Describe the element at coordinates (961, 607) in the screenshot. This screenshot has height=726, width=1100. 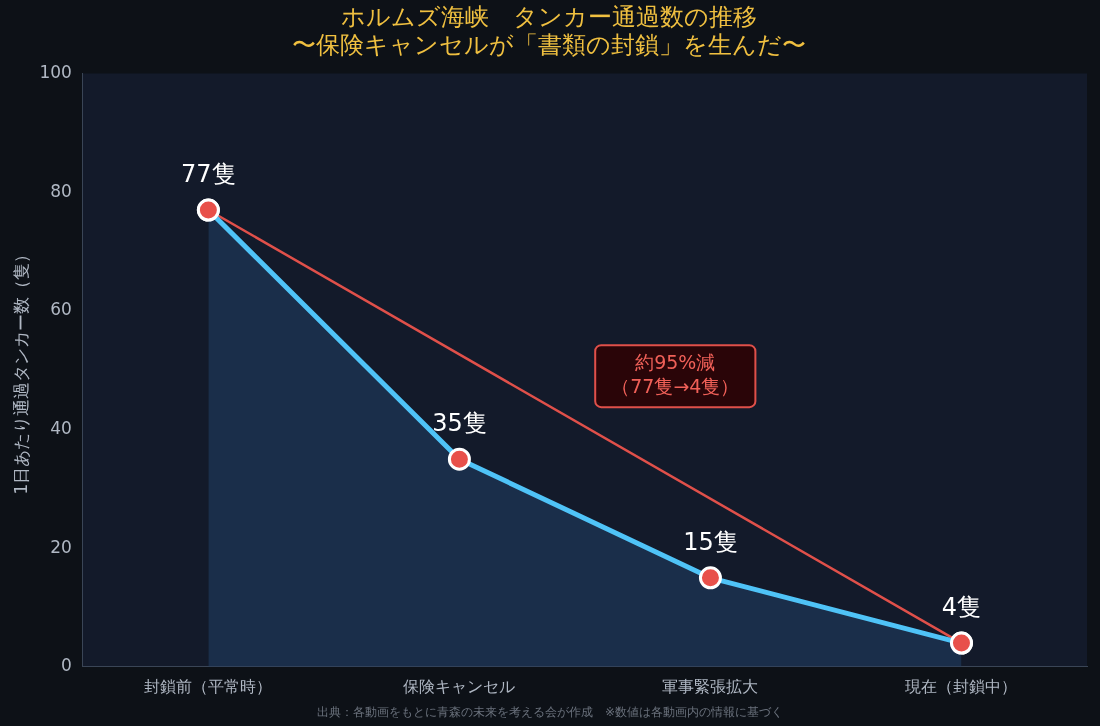
I see `data-label: 4隻` at that location.